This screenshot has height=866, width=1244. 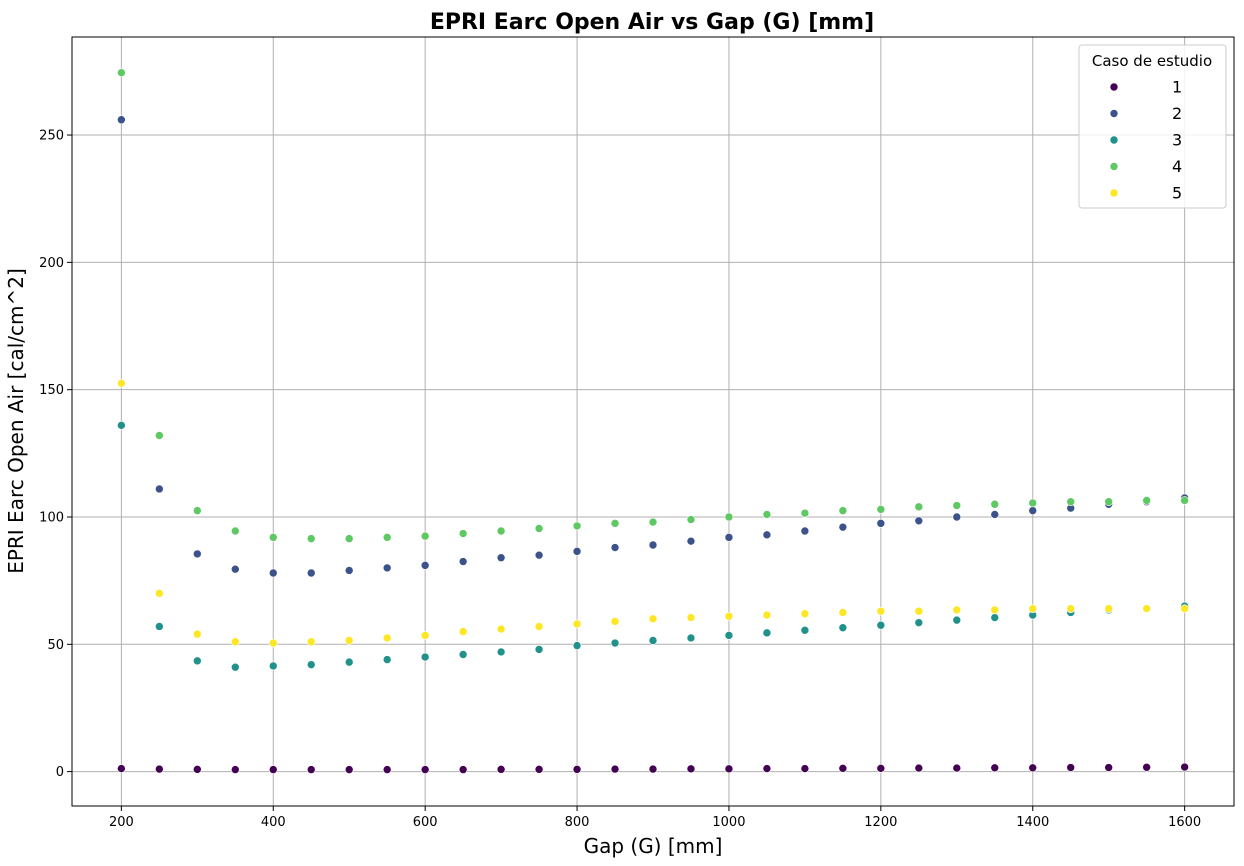 What do you see at coordinates (51, 136) in the screenshot?
I see `y-tick-label: 250` at bounding box center [51, 136].